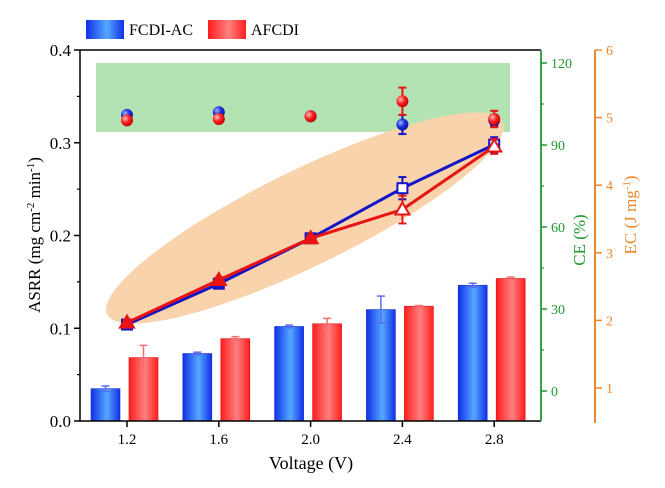 The width and height of the screenshot is (665, 488). I want to click on ec-tick-label: 4, so click(609, 186).